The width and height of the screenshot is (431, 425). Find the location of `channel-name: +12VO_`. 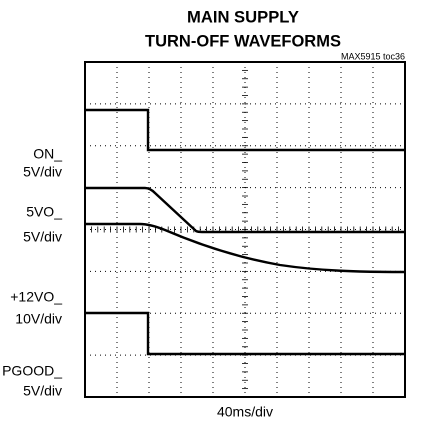

channel-name: +12VO_ is located at coordinates (36, 297).